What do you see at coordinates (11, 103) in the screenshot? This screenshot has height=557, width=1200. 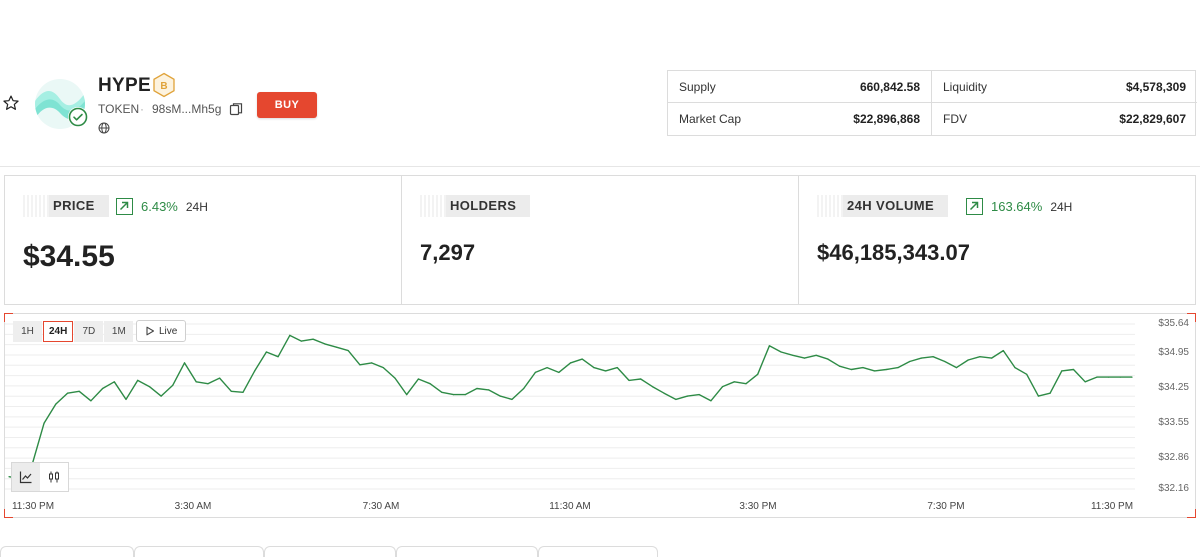 I see `favorite-star-icon` at bounding box center [11, 103].